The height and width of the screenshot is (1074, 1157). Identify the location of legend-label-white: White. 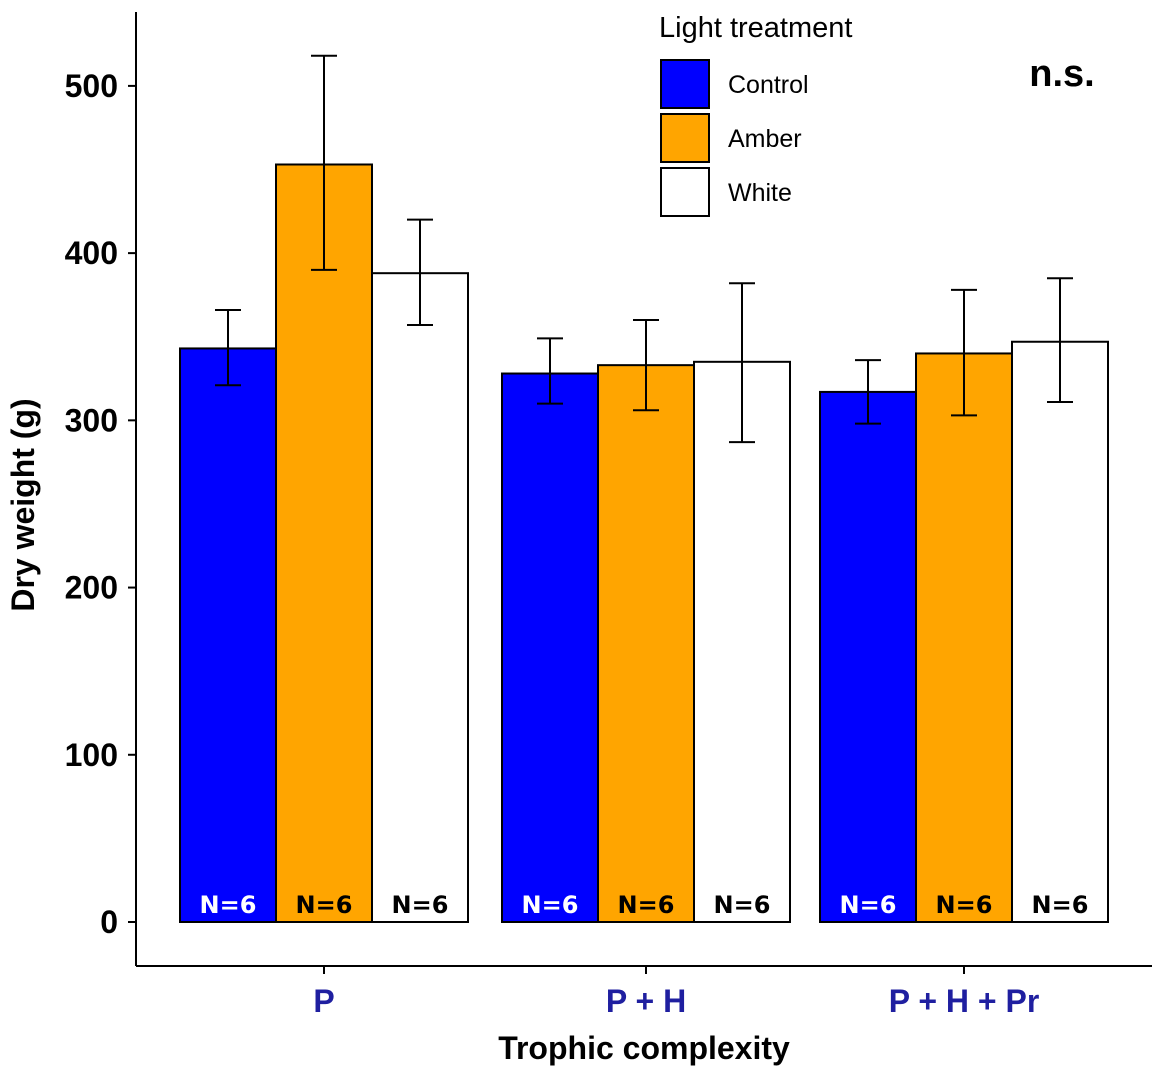
(760, 193).